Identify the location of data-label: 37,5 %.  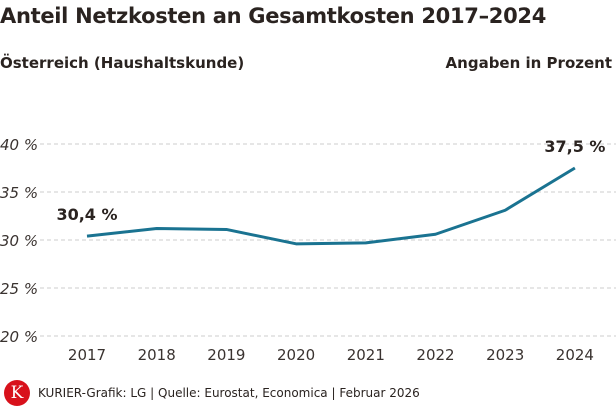
(574, 146).